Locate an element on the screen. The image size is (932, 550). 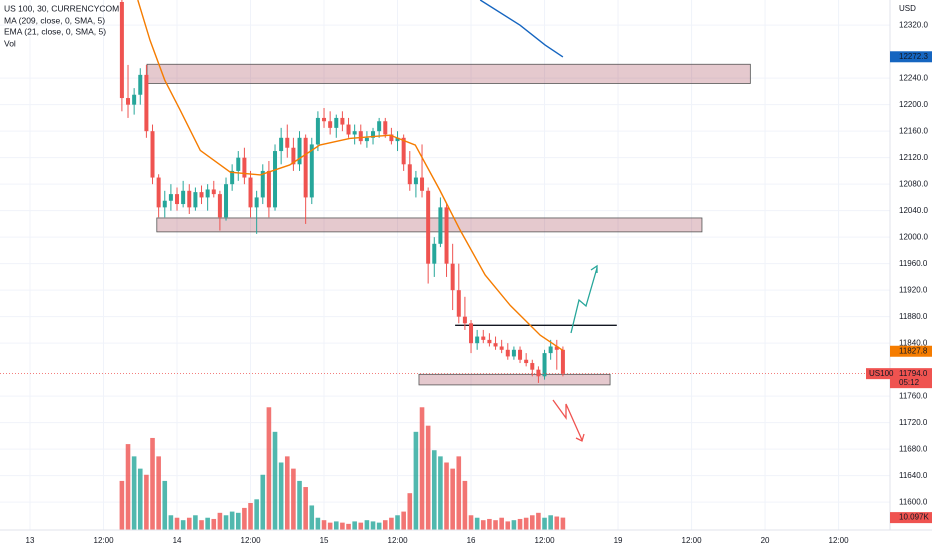
x-tick-label: 19 is located at coordinates (618, 540).